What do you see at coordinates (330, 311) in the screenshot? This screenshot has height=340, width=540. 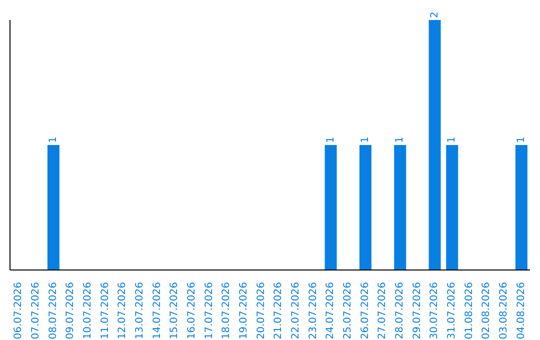 I see `x-tick-label: 24.07.2026` at bounding box center [330, 311].